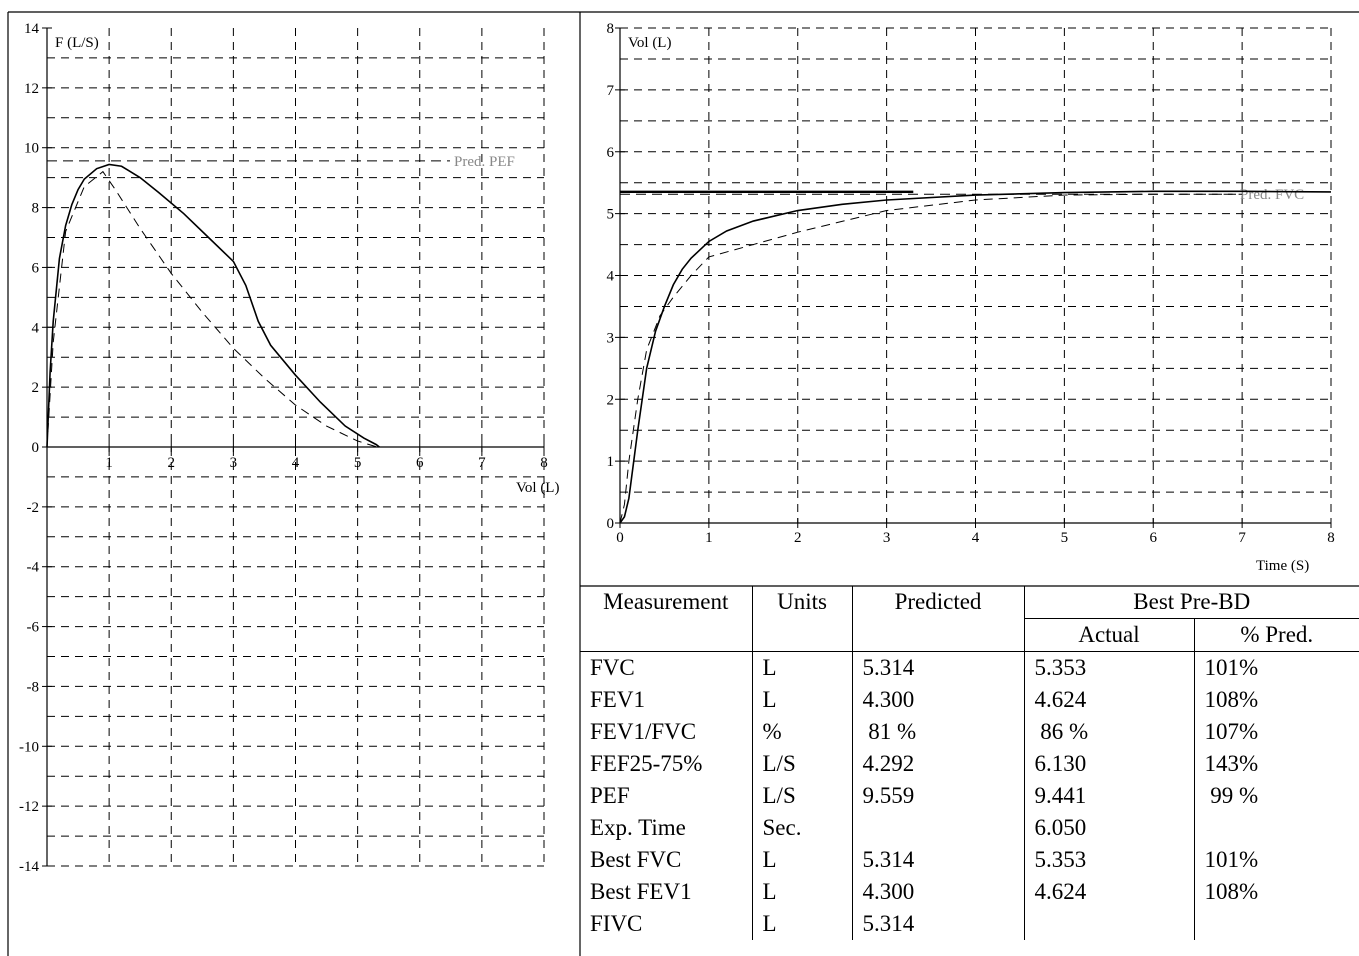 This screenshot has height=956, width=1359. What do you see at coordinates (612, 667) in the screenshot?
I see `cell-m: FVC` at bounding box center [612, 667].